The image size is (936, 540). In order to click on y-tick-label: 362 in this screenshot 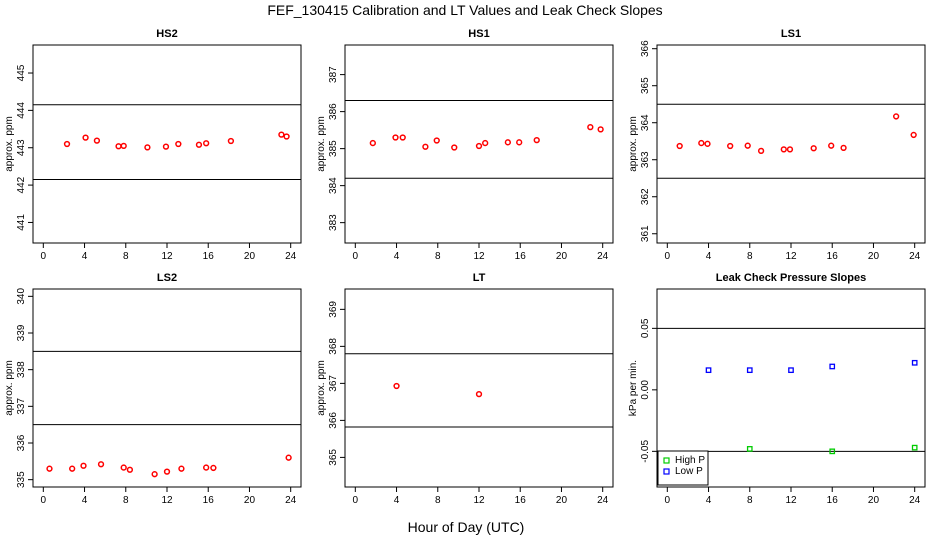, I will do `click(645, 196)`.